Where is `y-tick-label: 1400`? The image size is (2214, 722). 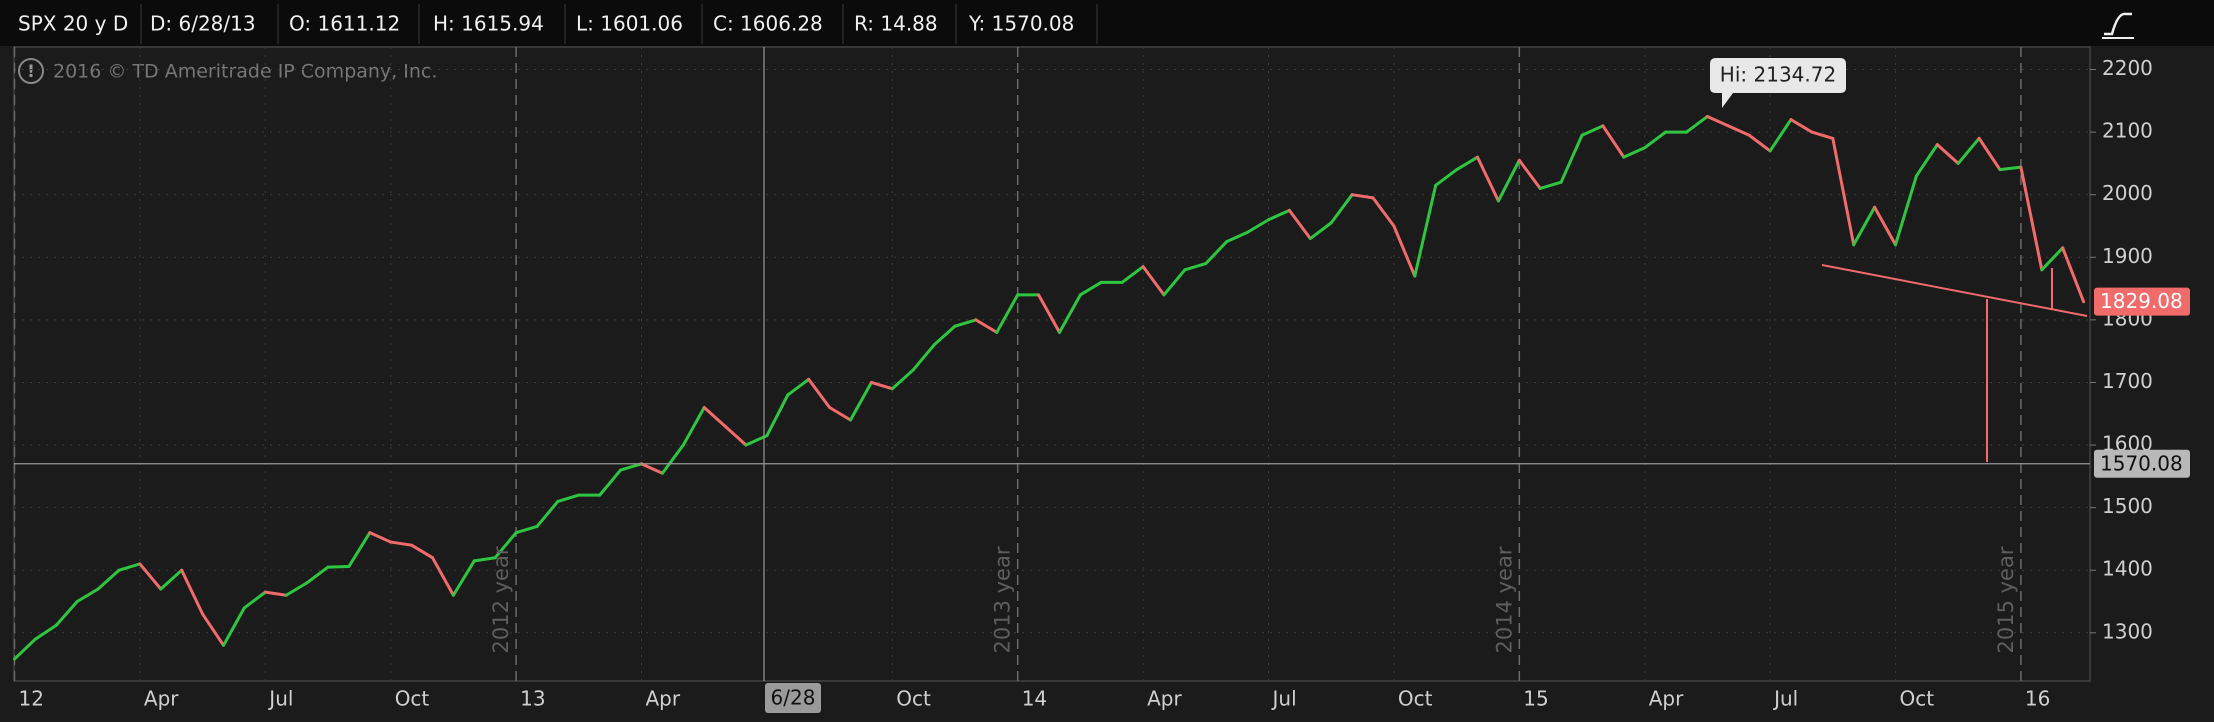 y-tick-label: 1400 is located at coordinates (2127, 569).